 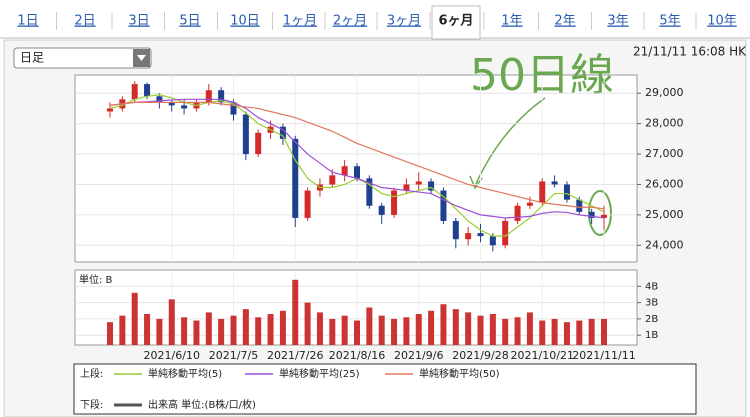 What do you see at coordinates (664, 244) in the screenshot?
I see `y-tick-label: 24,000` at bounding box center [664, 244].